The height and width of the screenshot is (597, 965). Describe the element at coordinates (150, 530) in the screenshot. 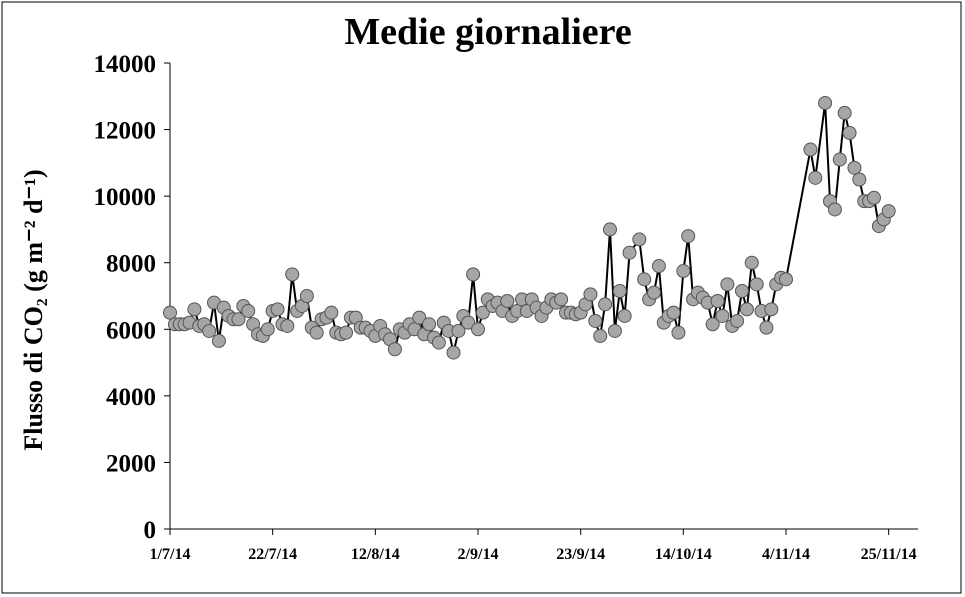

I see `y-tick-label: 0` at that location.